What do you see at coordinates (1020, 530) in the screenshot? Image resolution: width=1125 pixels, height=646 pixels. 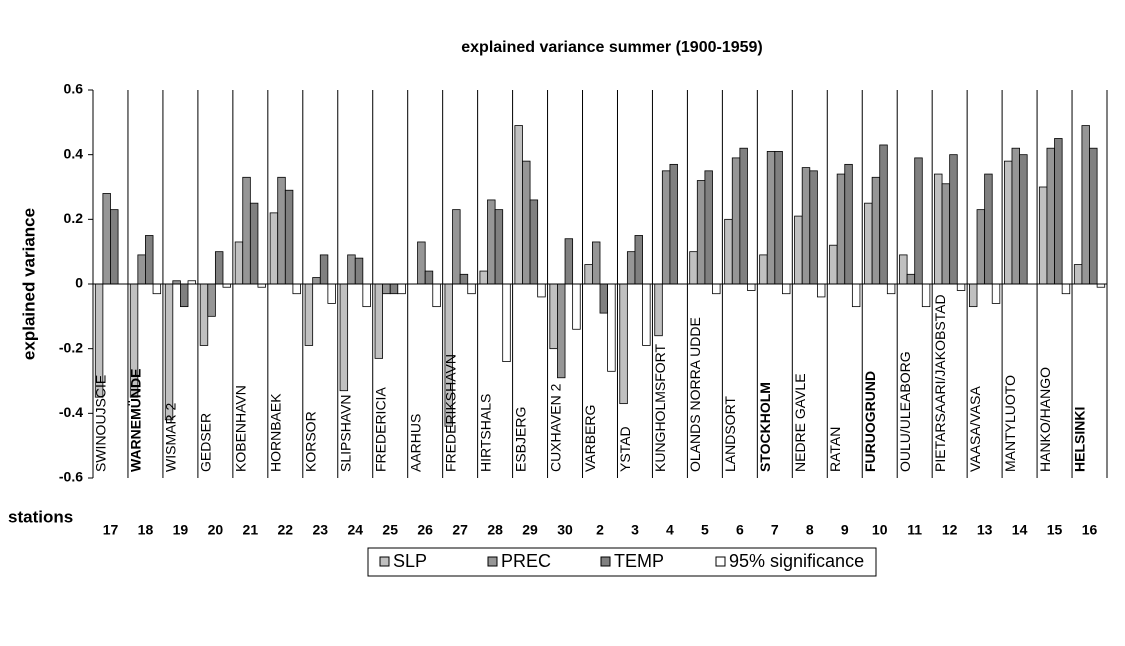 I see `station-number: 14` at bounding box center [1020, 530].